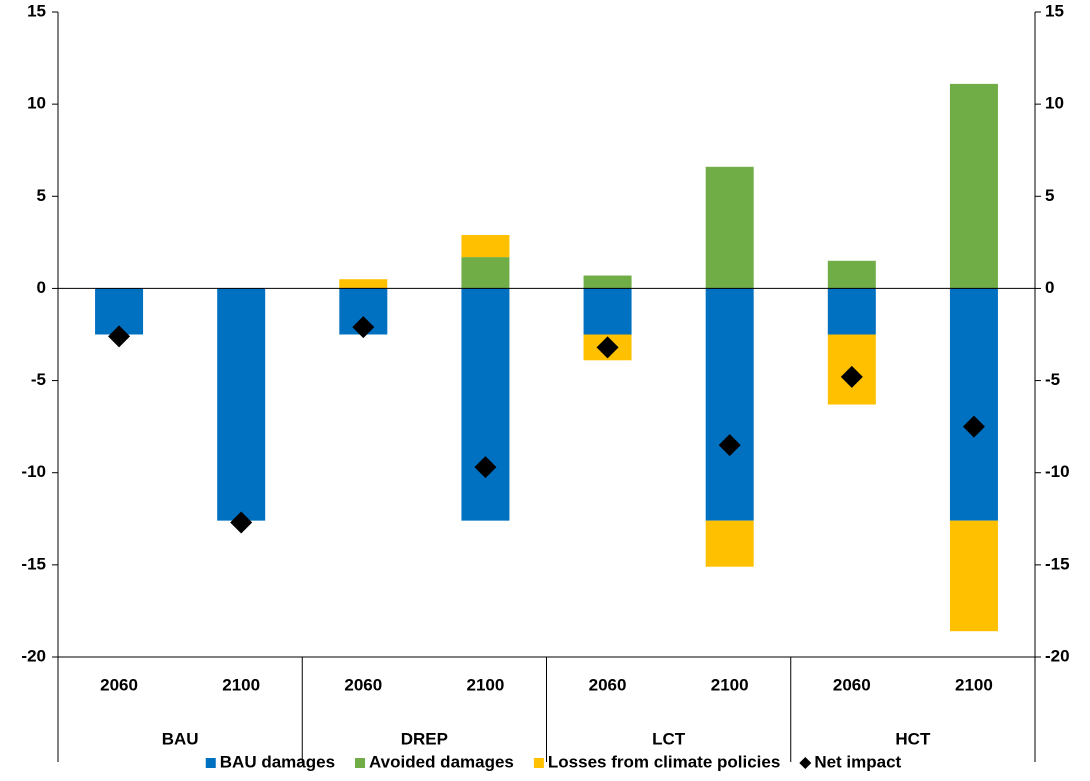 Image resolution: width=1090 pixels, height=781 pixels. What do you see at coordinates (1057, 563) in the screenshot?
I see `y2-tick-label: -15` at bounding box center [1057, 563].